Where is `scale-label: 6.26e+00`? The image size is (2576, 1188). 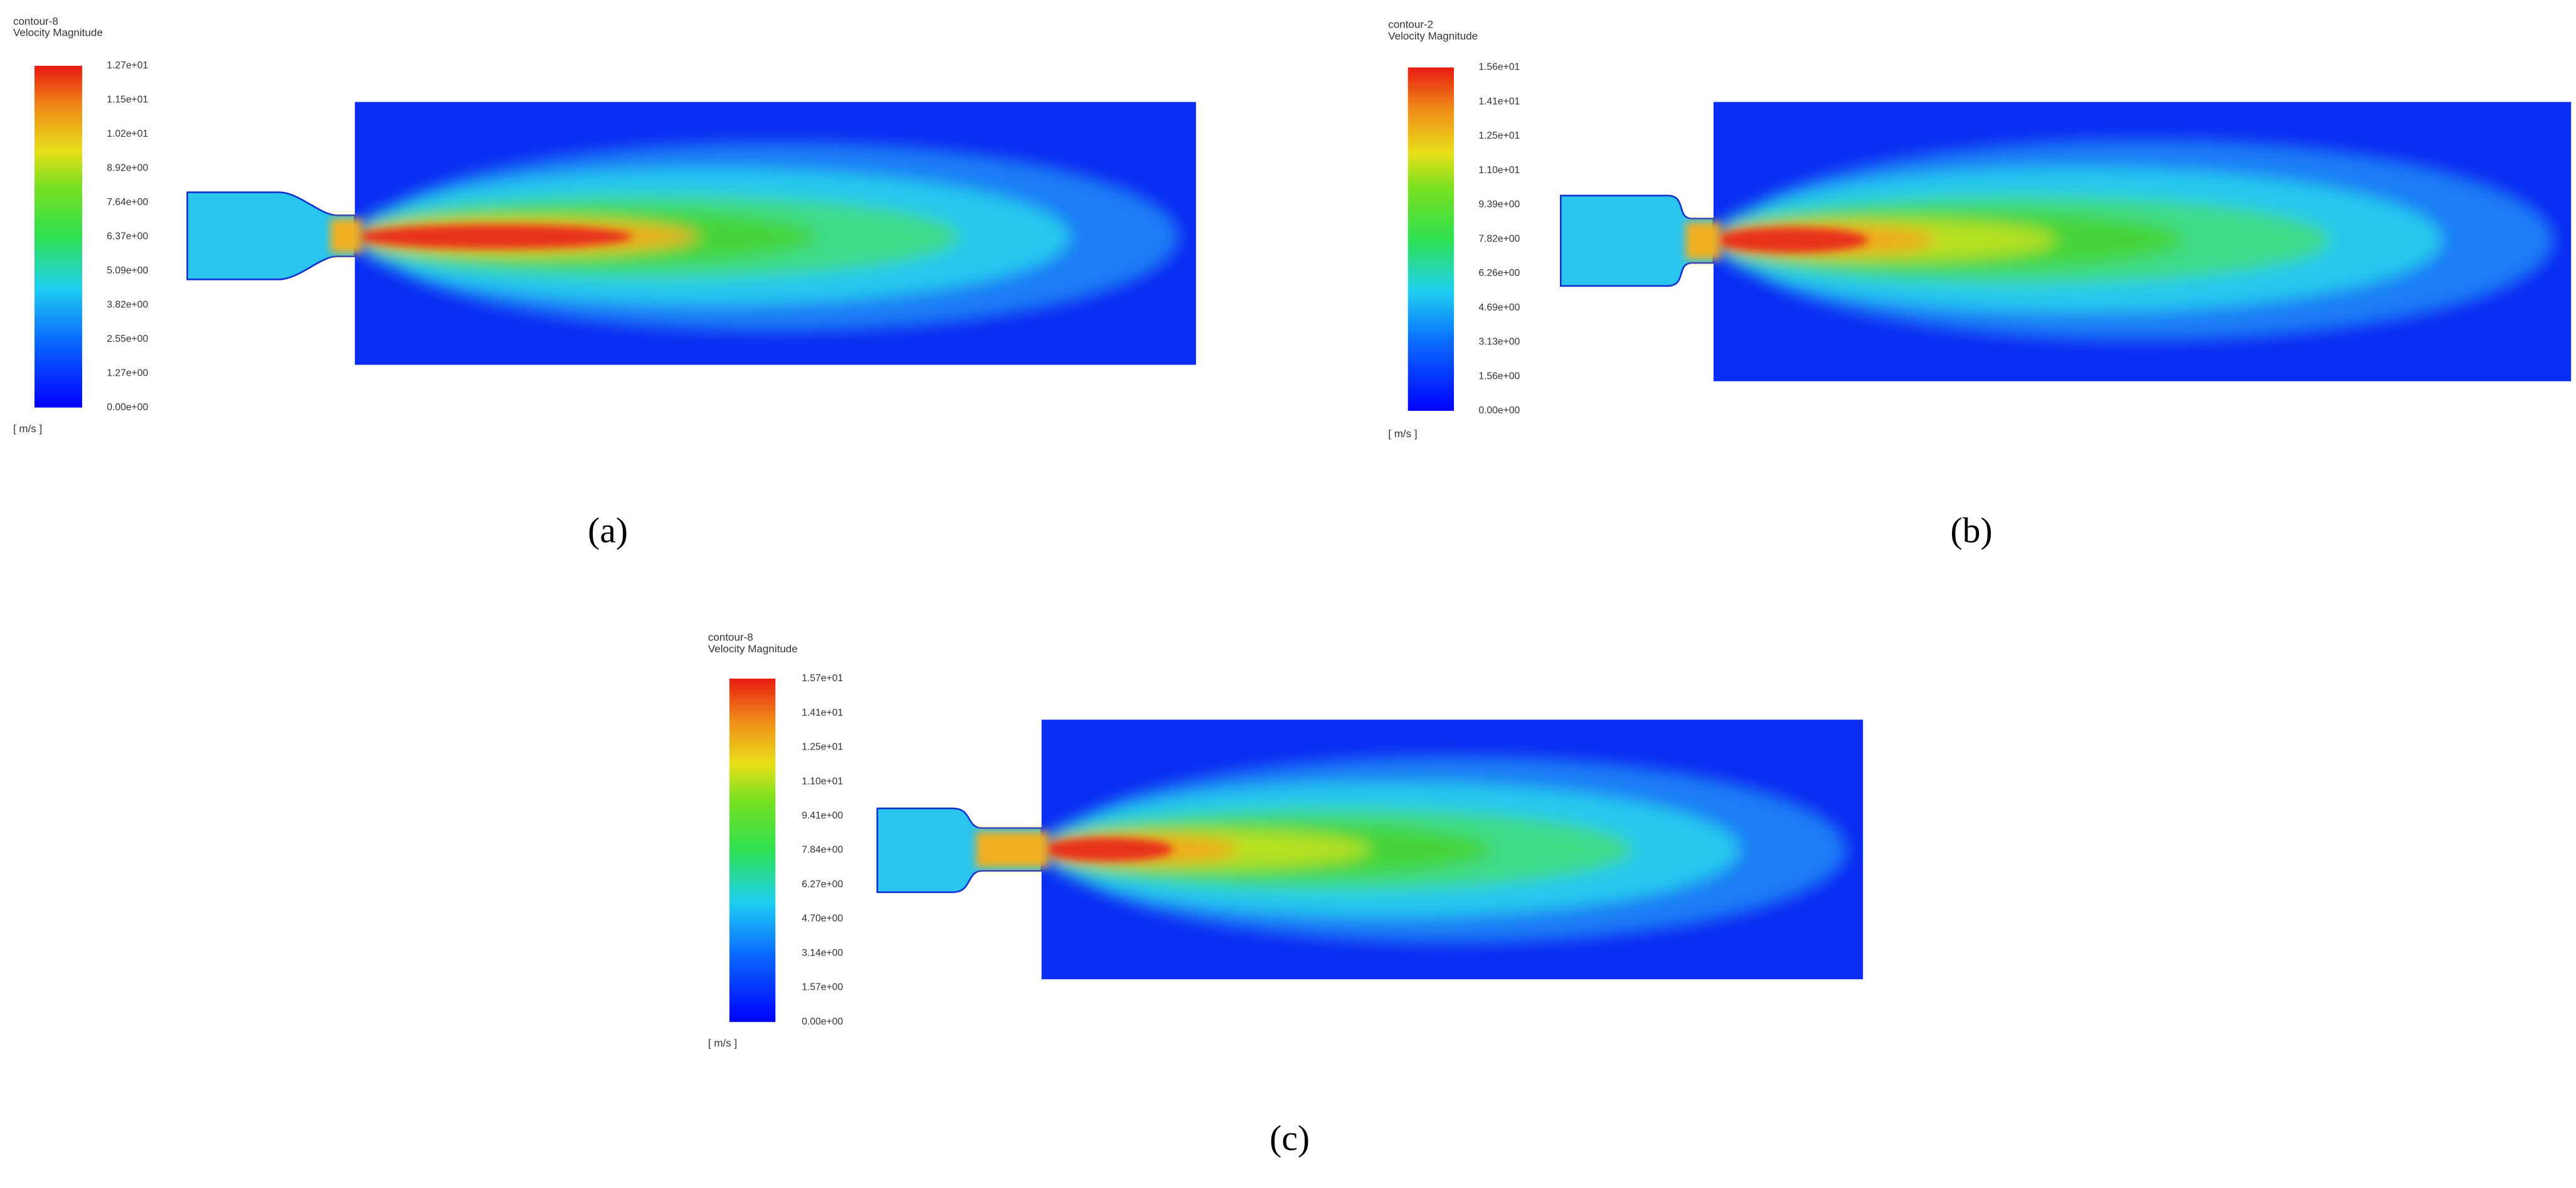 scale-label: 6.26e+00 is located at coordinates (1499, 273).